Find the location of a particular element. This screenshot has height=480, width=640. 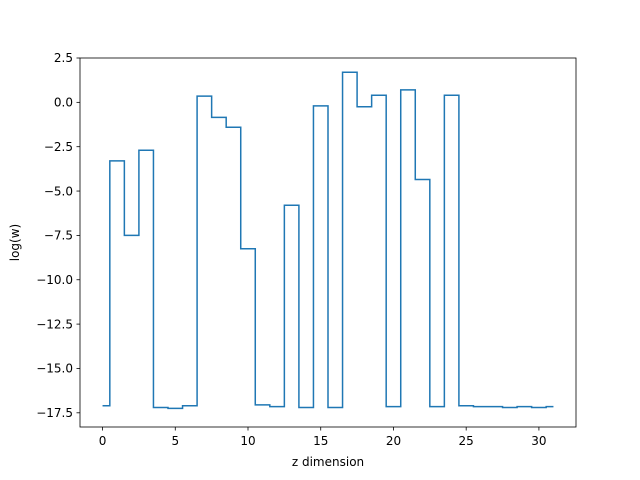

y-tick-label: −2.5 is located at coordinates (58, 147).